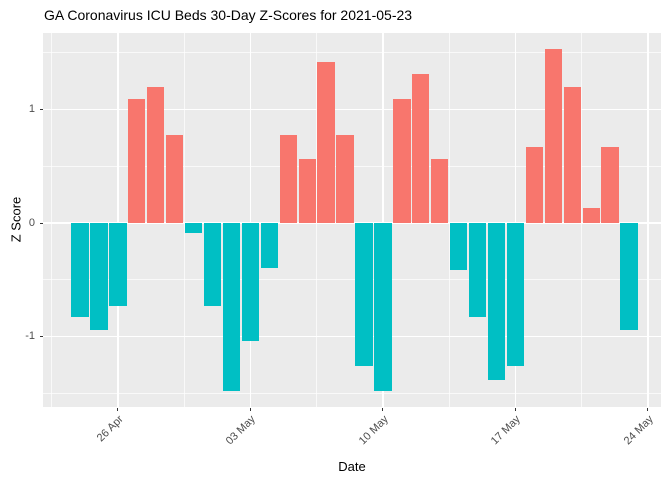 Image resolution: width=672 pixels, height=493 pixels. Describe the element at coordinates (402, 161) in the screenshot. I see `bar-11-may` at that location.